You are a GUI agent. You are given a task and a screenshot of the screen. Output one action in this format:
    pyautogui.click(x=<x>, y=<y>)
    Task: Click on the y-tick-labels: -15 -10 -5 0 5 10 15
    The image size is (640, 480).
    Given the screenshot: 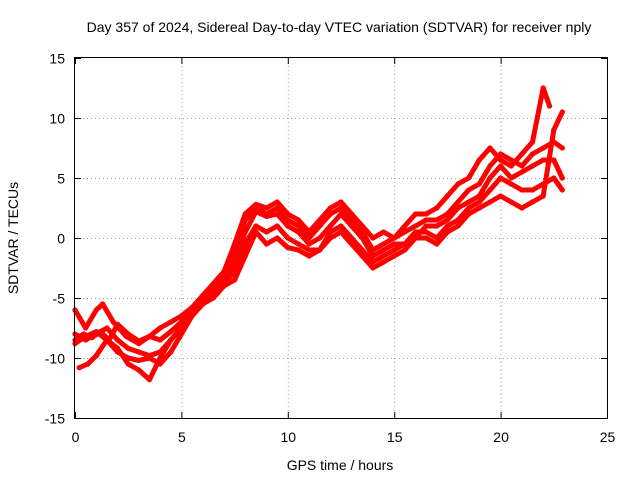 What is the action you would take?
    pyautogui.click(x=55, y=239)
    